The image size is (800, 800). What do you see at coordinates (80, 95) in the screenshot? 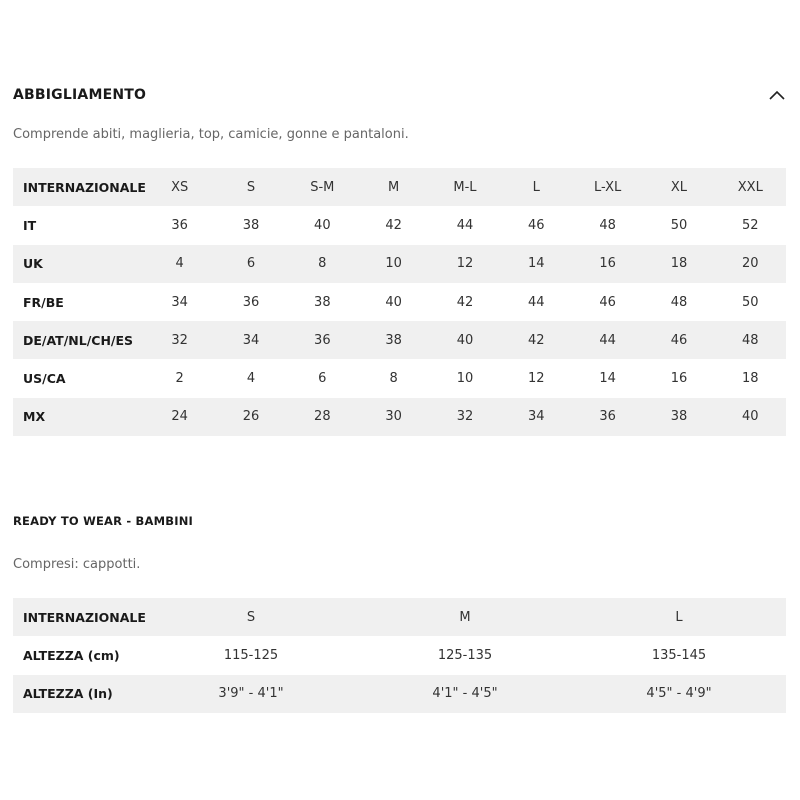
I see `section-title-abbigliamento: ABBIGLIAMENTO` at bounding box center [80, 95].